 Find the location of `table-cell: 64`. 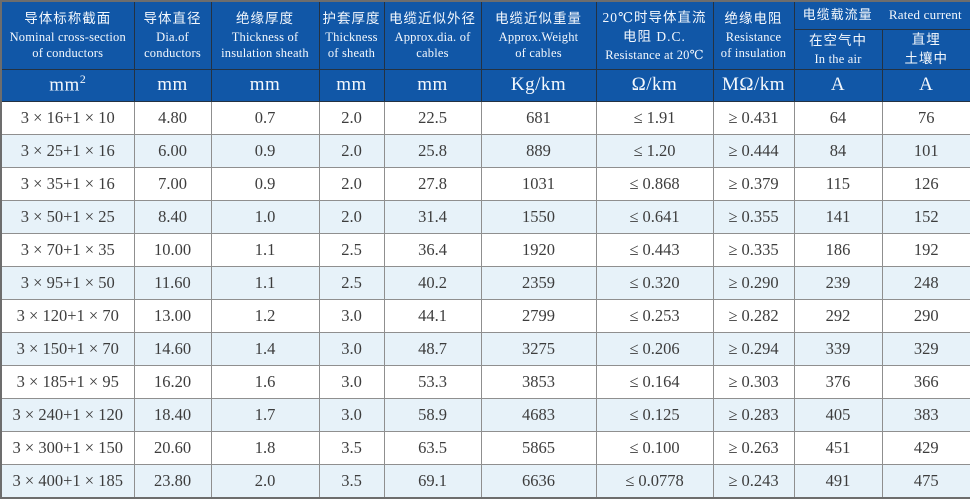

table-cell: 64 is located at coordinates (838, 117).